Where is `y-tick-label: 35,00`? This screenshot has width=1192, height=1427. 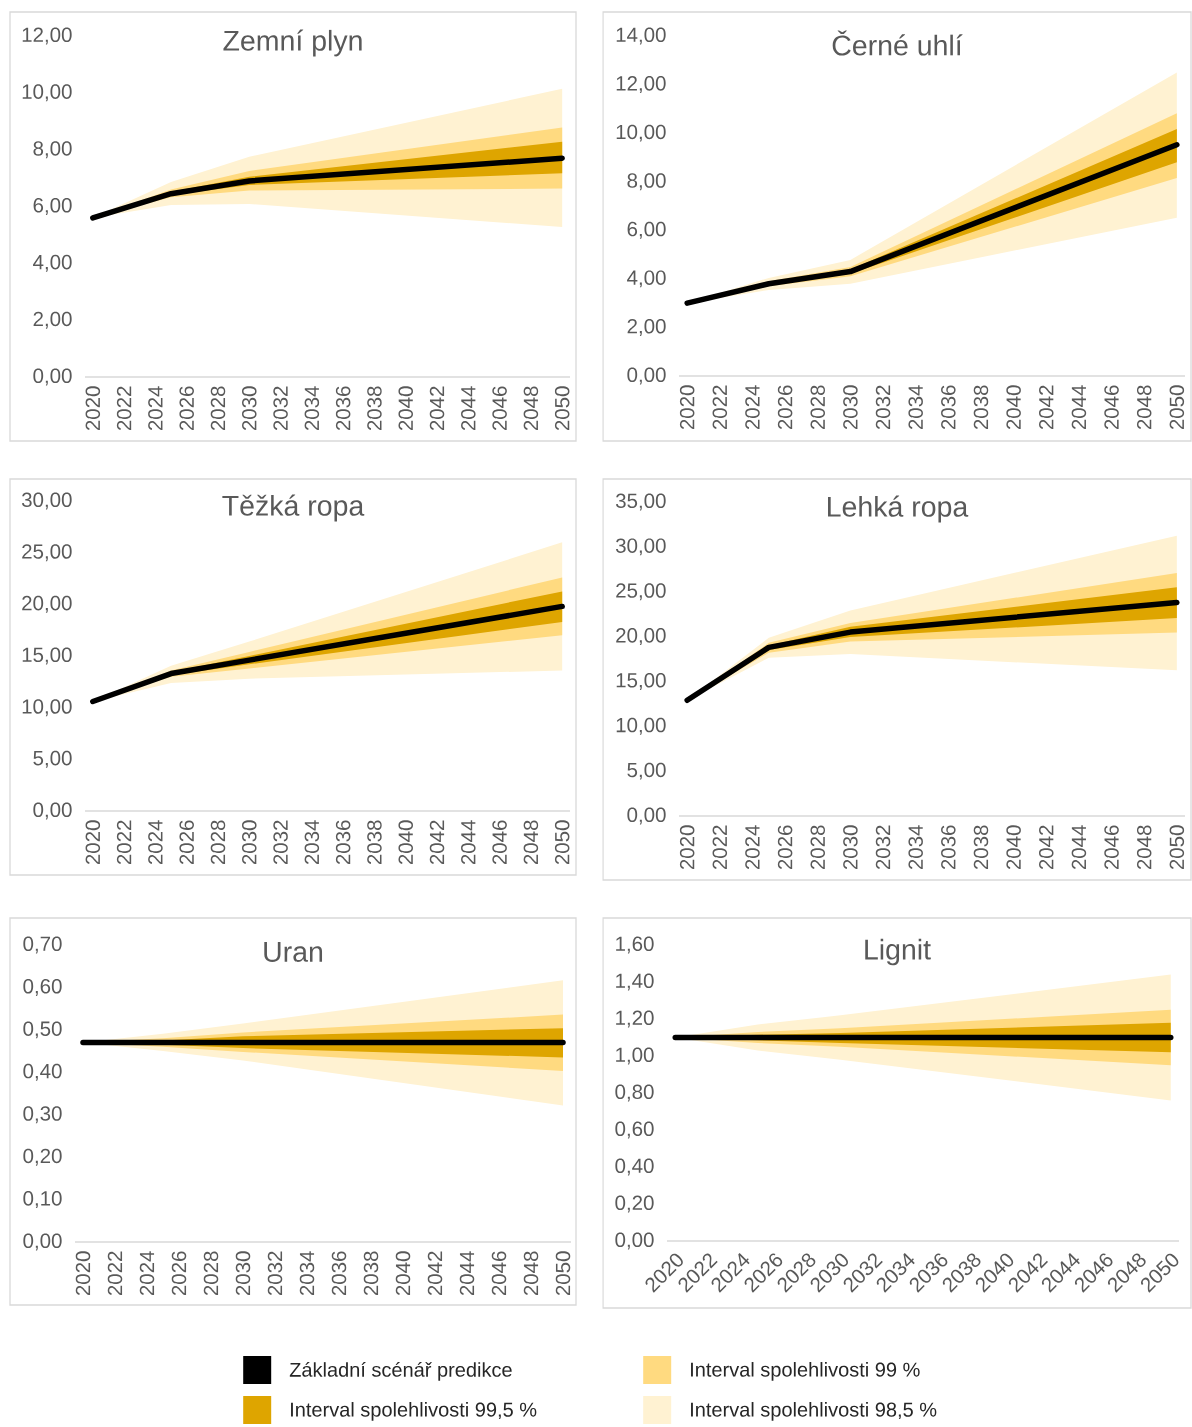 y-tick-label: 35,00 is located at coordinates (640, 502).